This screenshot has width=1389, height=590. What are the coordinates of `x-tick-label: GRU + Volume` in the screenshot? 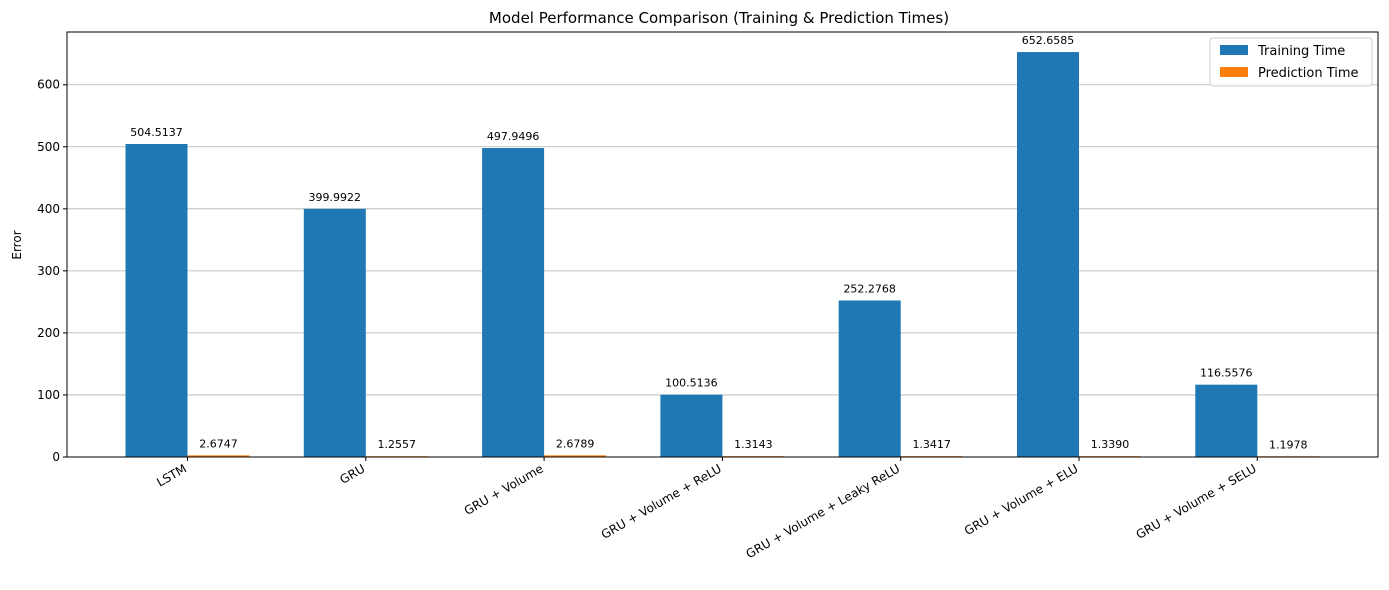 It's located at (504, 489).